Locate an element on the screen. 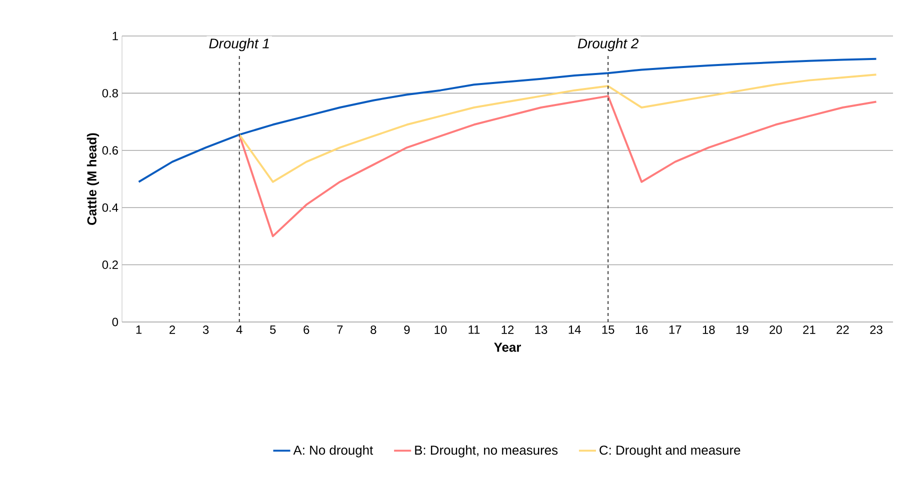 This screenshot has height=477, width=908. legend-label: B: Drought, no measures is located at coordinates (486, 451).